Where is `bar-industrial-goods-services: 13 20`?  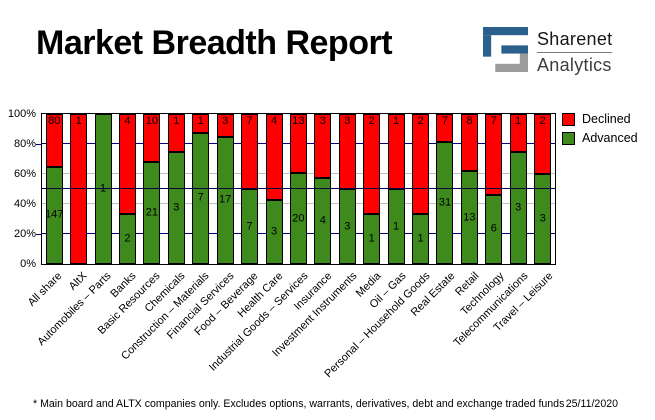
bar-industrial-goods-services: 13 20 is located at coordinates (298, 189).